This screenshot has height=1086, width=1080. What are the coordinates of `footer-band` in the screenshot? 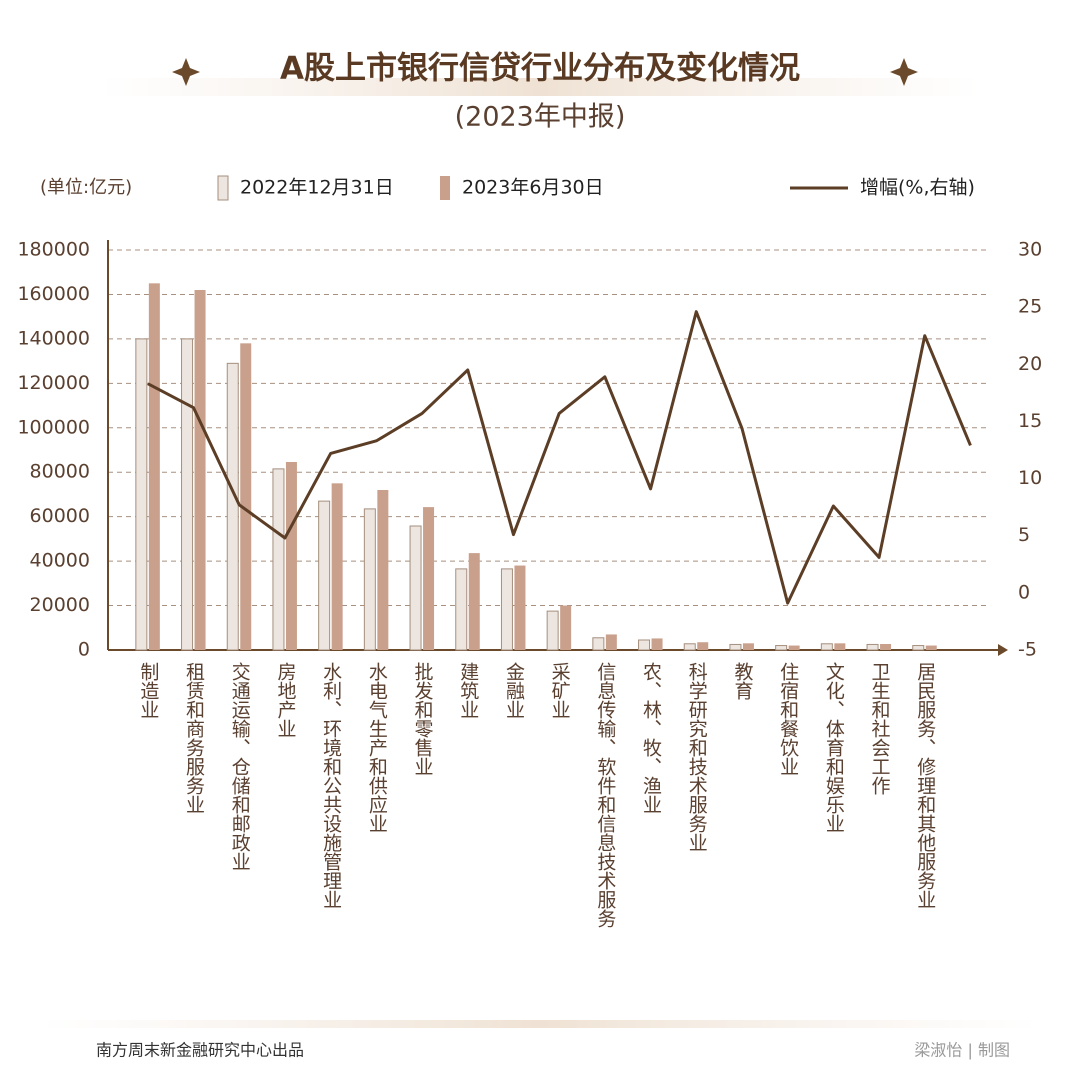 It's located at (540, 1024).